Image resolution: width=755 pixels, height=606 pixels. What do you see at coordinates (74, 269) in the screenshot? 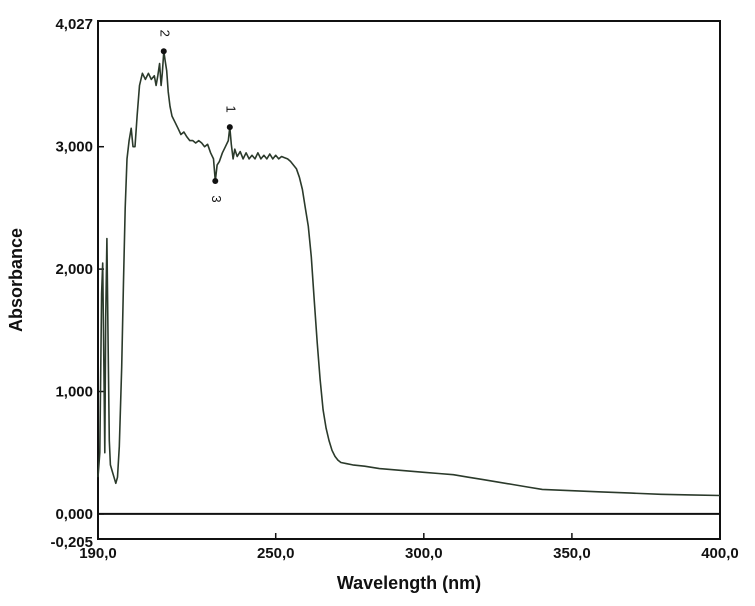
I see `y-tick-label: 2,000` at bounding box center [74, 269].